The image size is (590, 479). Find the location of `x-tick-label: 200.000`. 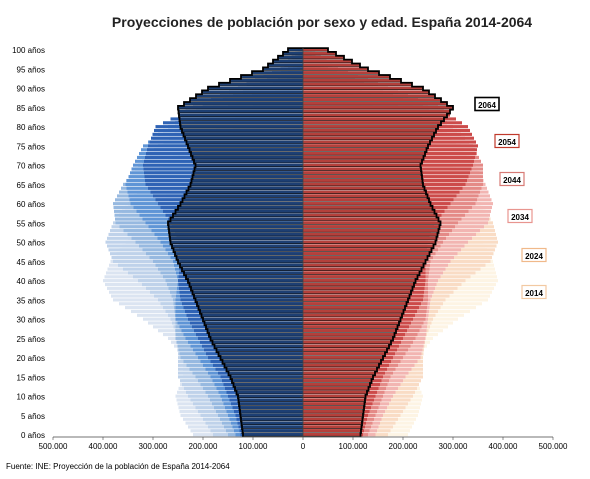

x-tick-label: 200.000 is located at coordinates (203, 446).